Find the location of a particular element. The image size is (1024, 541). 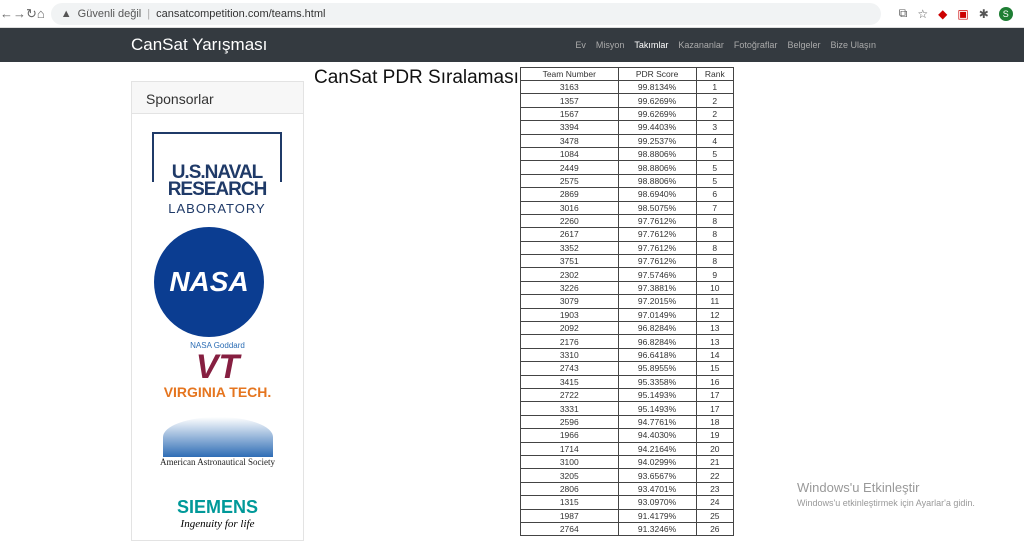

nav-link: Takımlar is located at coordinates (651, 45).